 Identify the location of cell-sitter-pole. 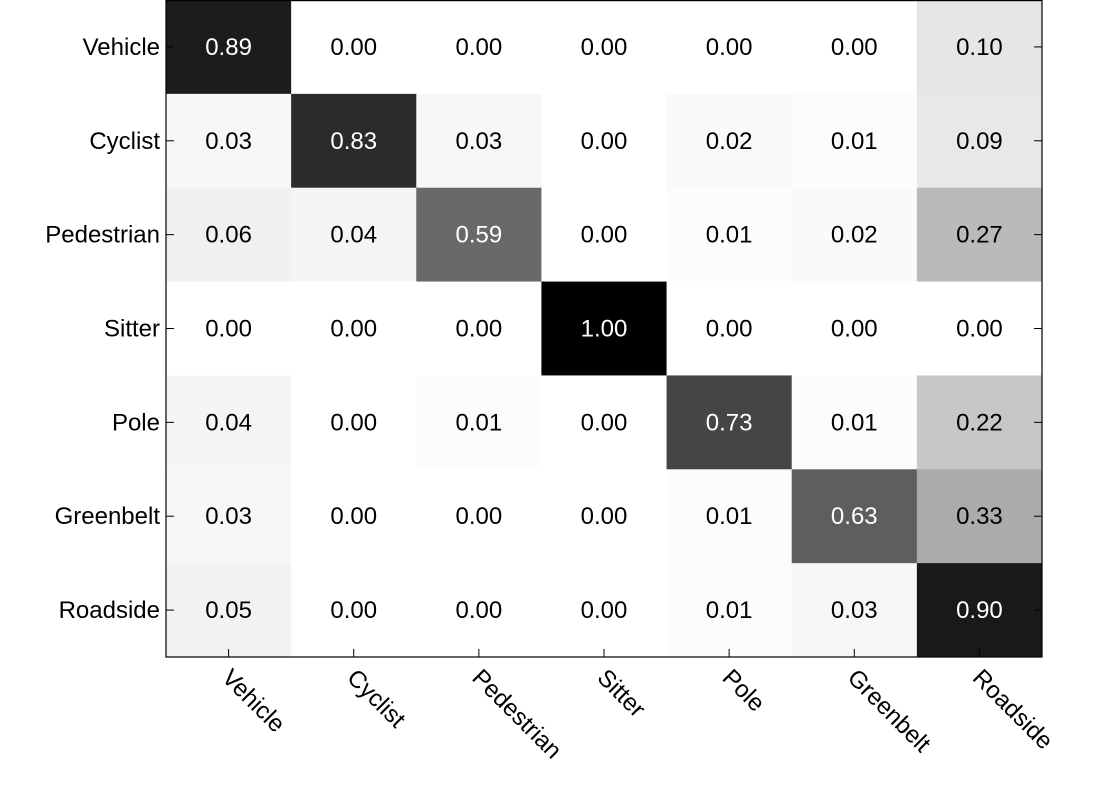
(729, 328).